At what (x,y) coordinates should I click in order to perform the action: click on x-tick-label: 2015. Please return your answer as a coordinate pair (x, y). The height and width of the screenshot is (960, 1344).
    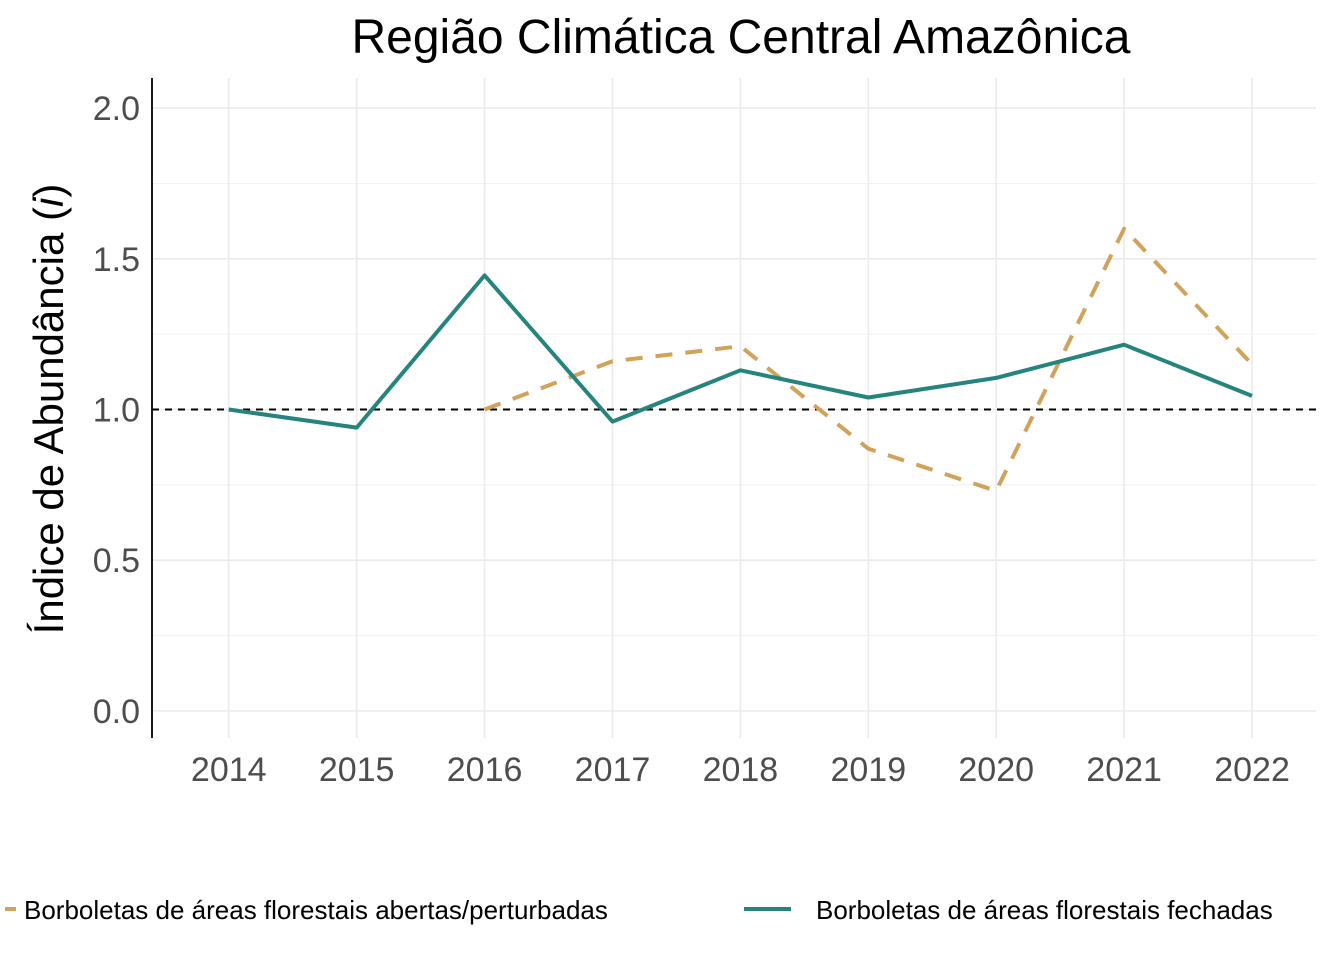
    Looking at the image, I should click on (357, 770).